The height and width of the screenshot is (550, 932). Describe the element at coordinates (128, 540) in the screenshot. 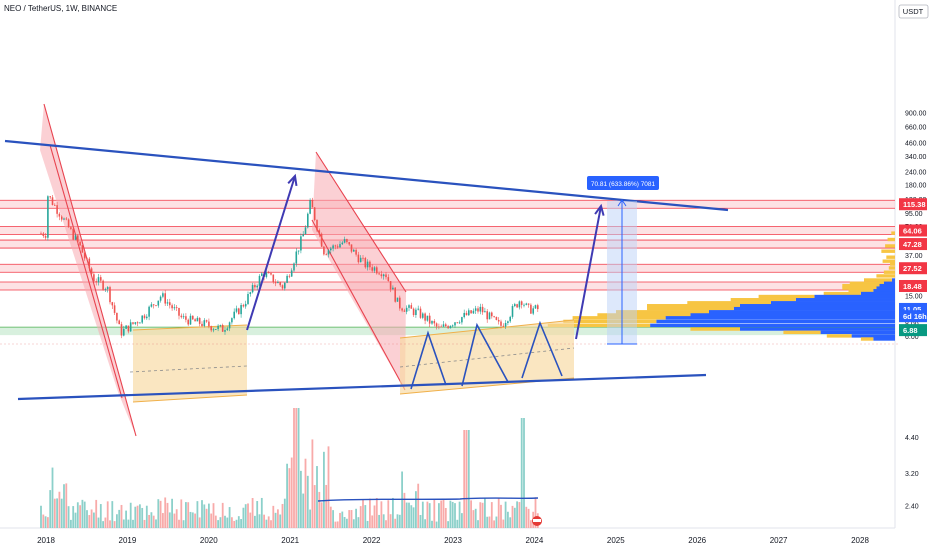

I see `year-tick-label: 2019` at that location.